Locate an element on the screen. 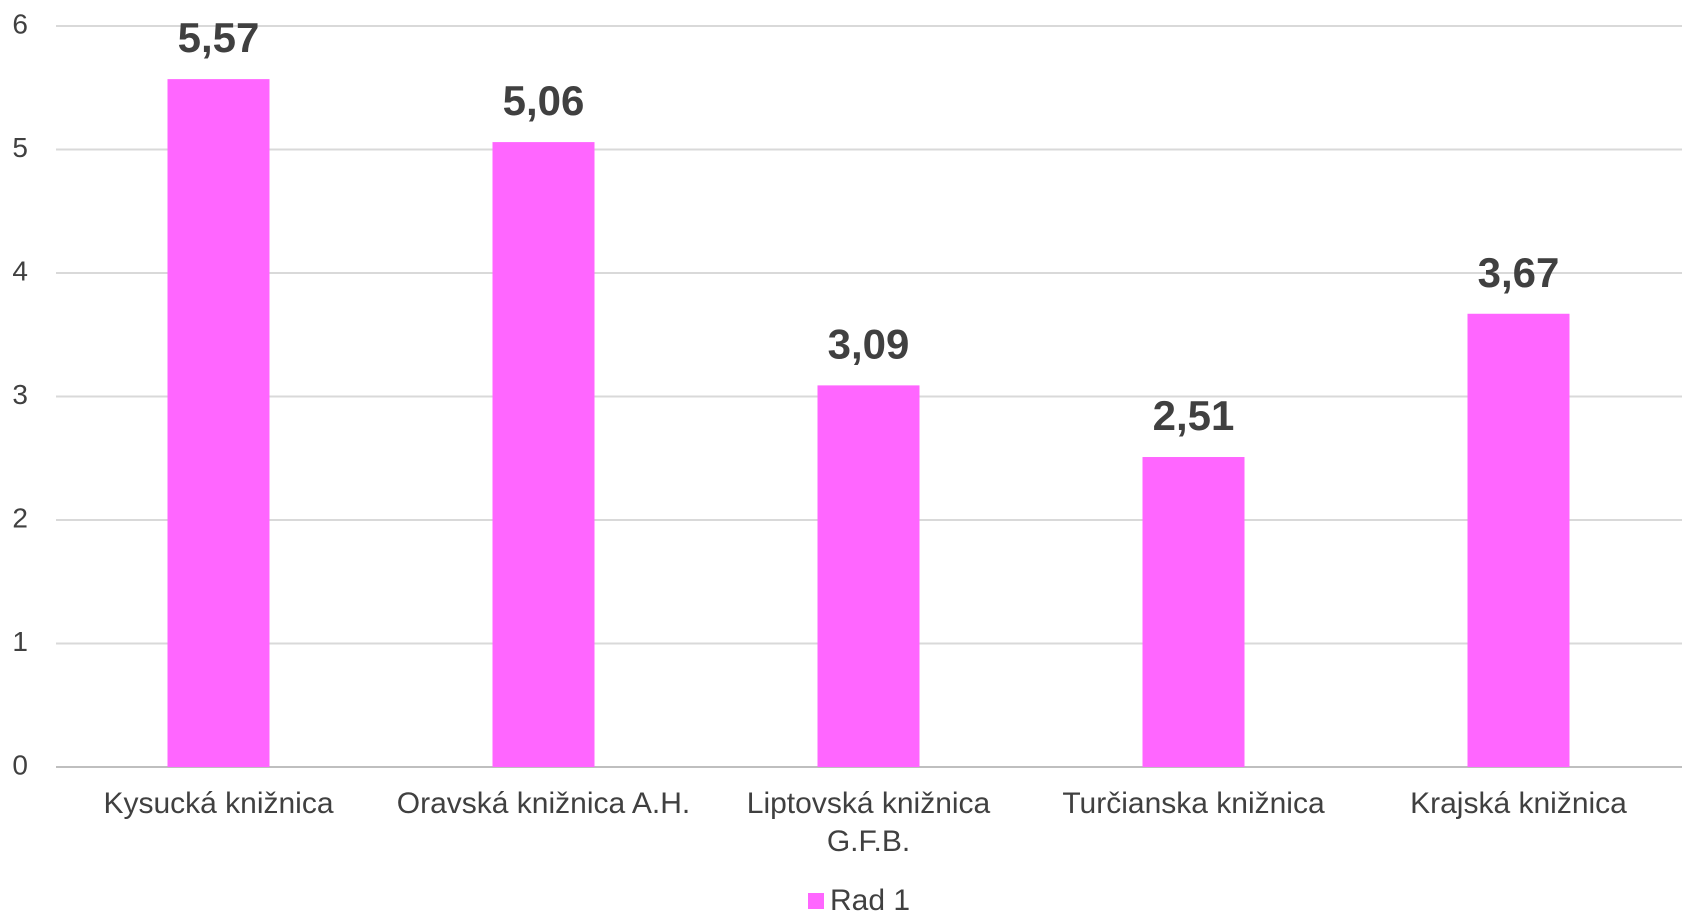 The image size is (1682, 919). x-tick-label: Oravská knižnica A.H. is located at coordinates (543, 803).